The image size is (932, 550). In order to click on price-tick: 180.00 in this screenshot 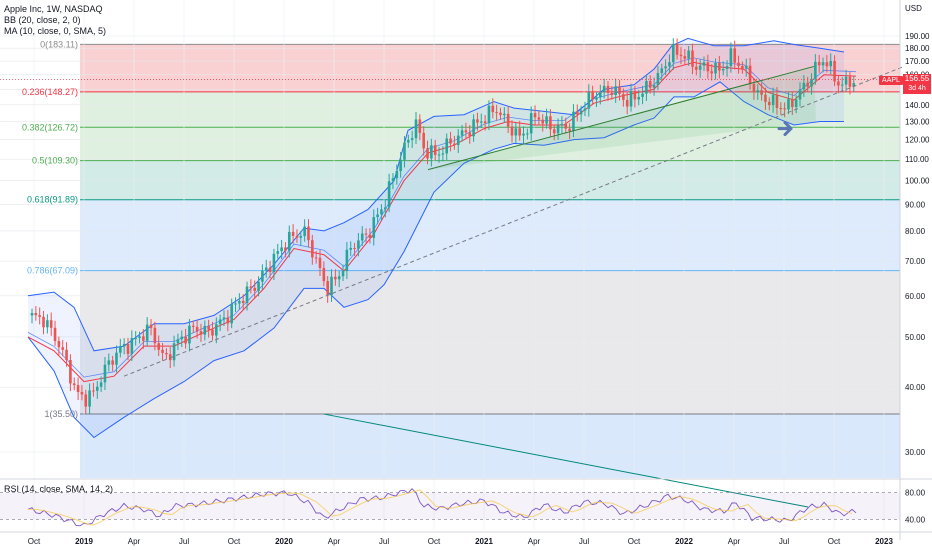, I will do `click(917, 48)`.